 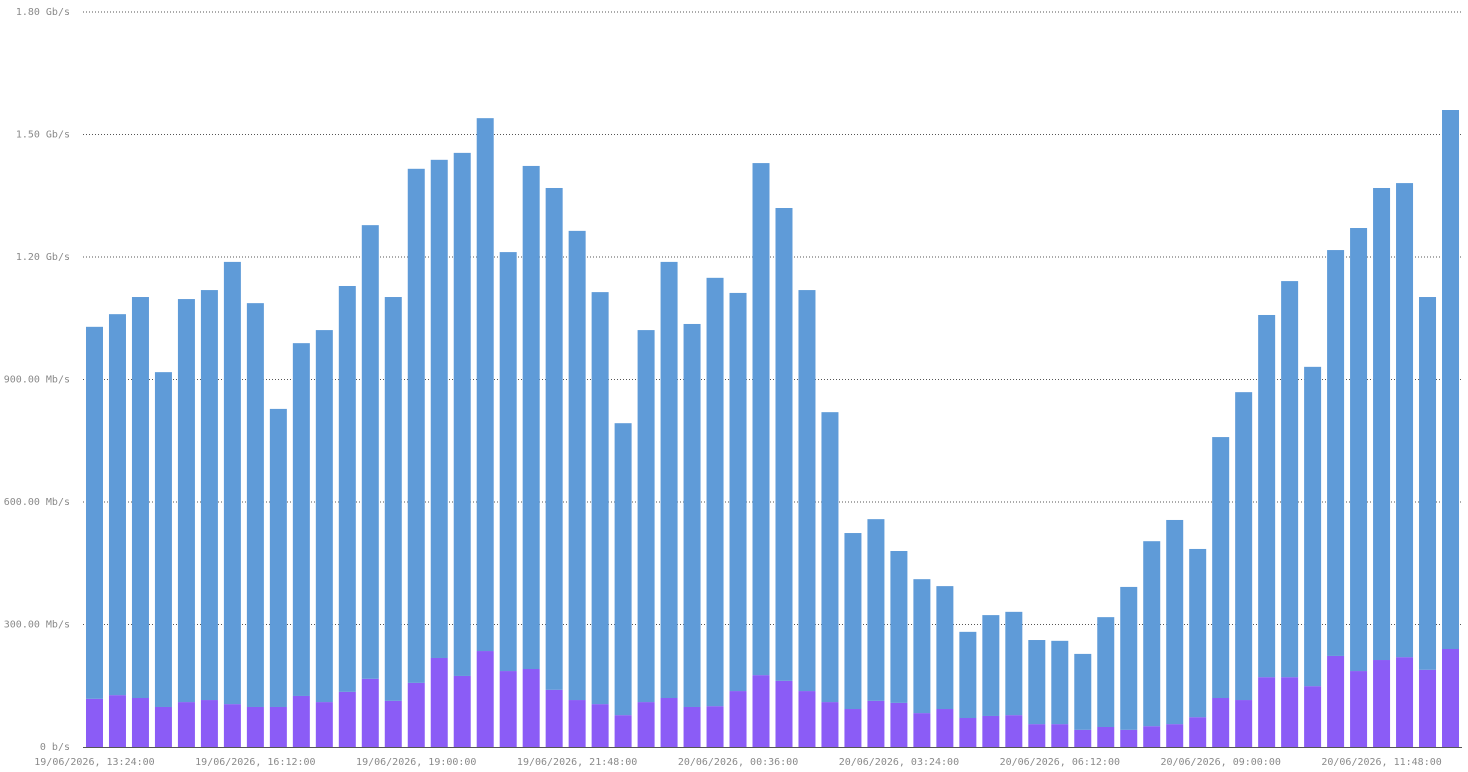 I want to click on x-tick-label: 19/06/2026, 16:12:00, so click(x=255, y=762).